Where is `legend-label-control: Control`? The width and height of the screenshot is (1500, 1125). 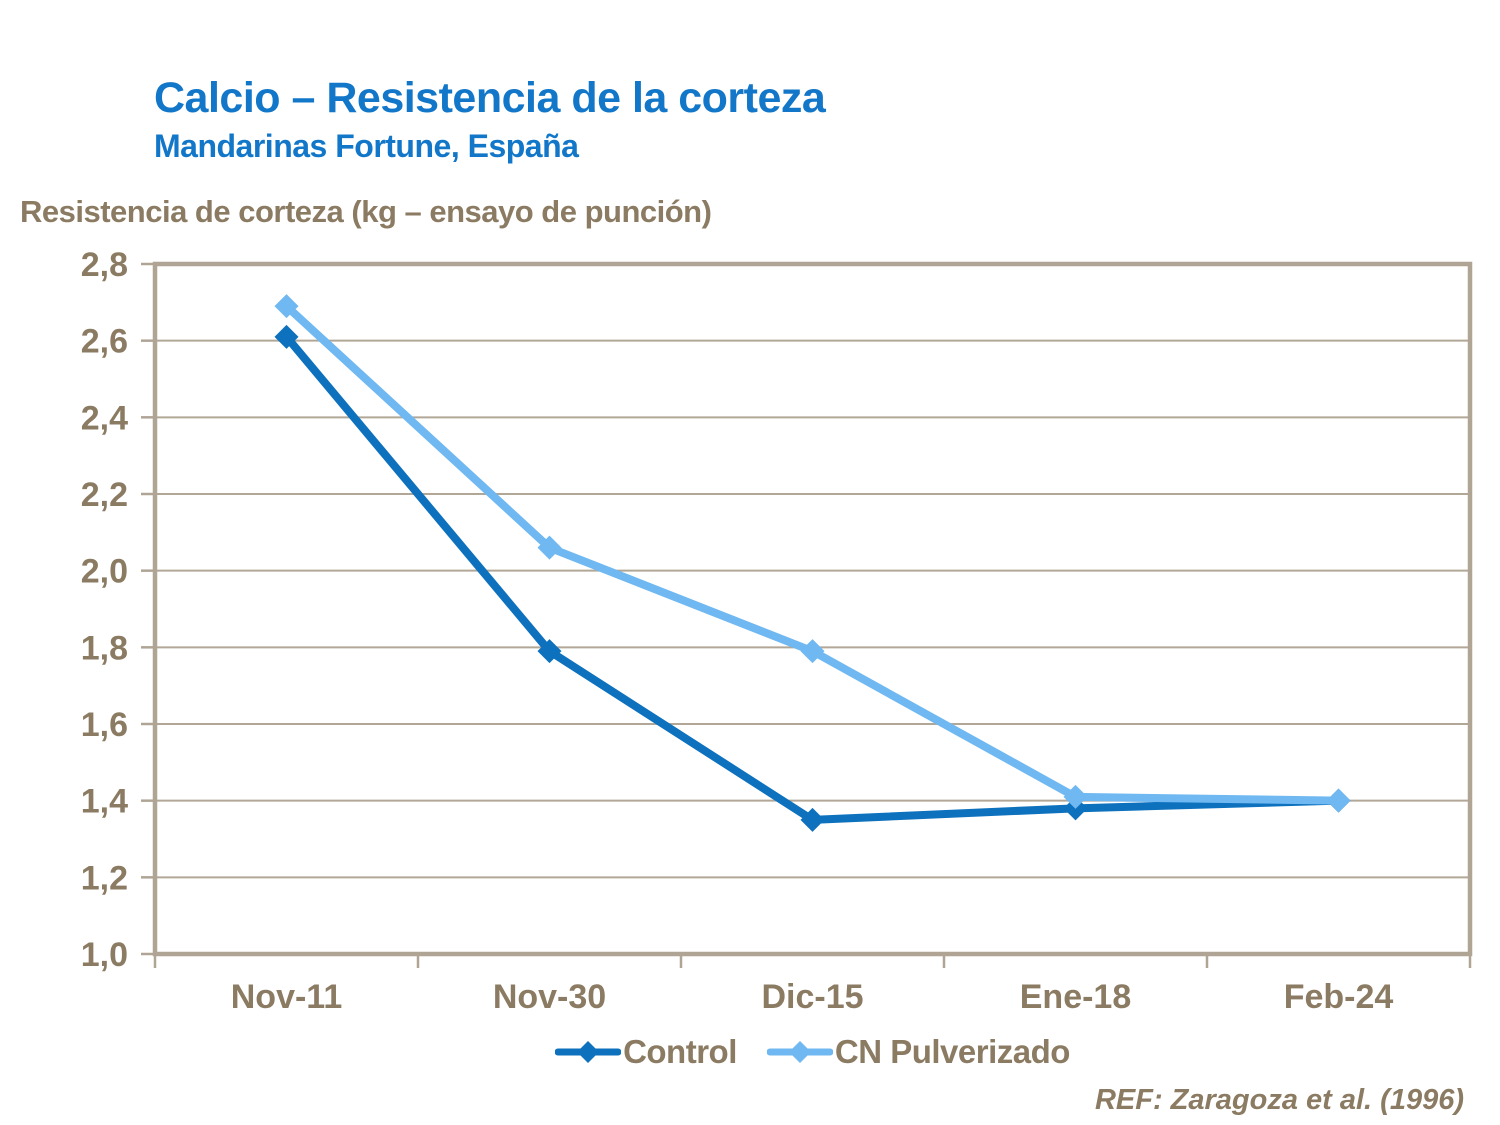 legend-label-control: Control is located at coordinates (680, 1051).